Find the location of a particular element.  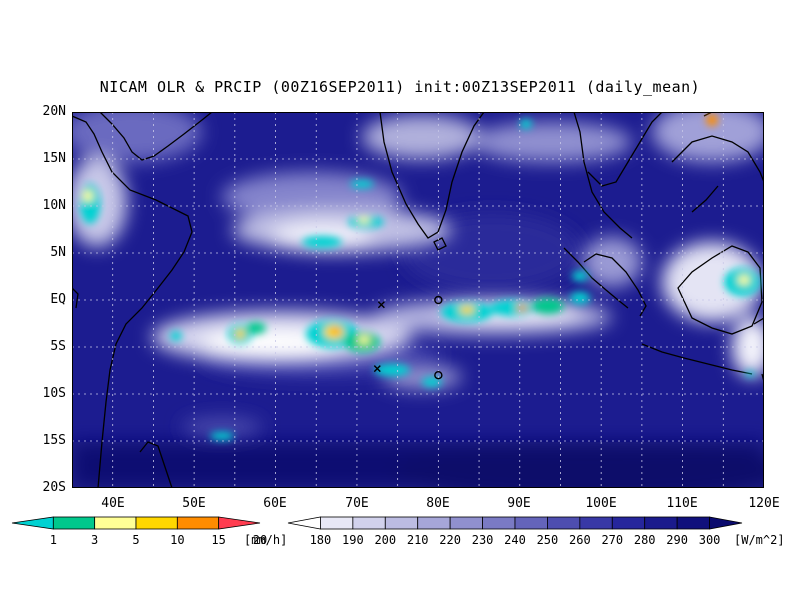

colorbars is located at coordinates (377, 523).